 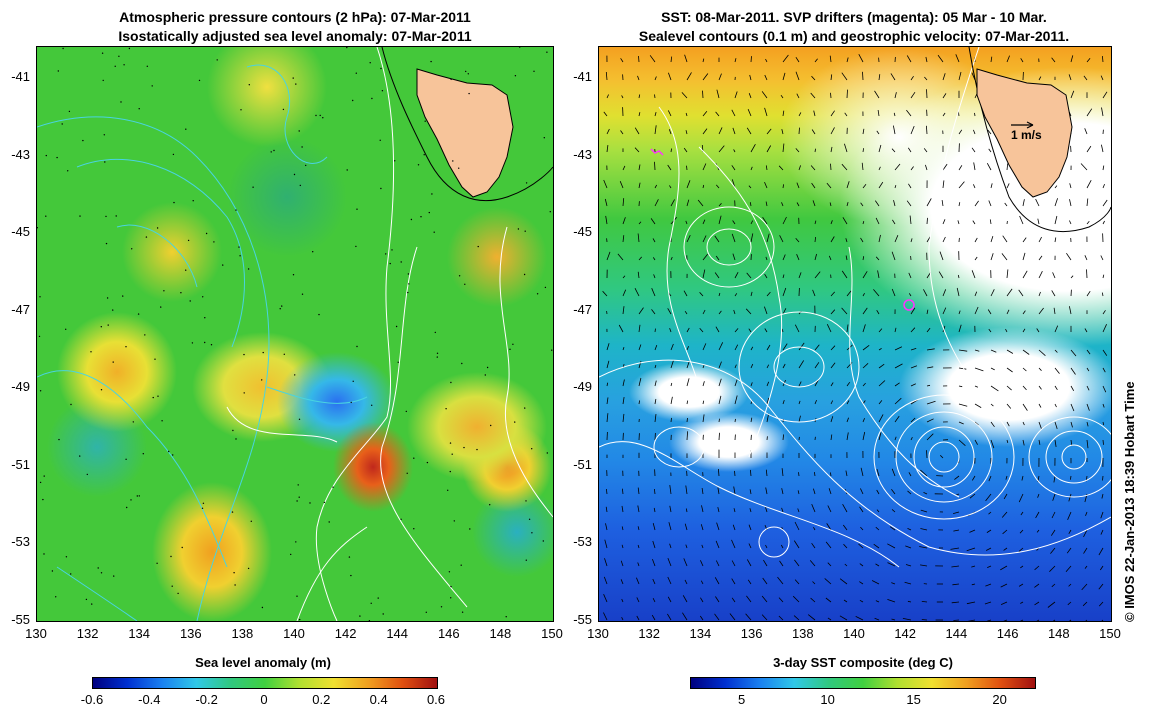 What do you see at coordinates (153, 368) in the screenshot?
I see `pressure-contour` at bounding box center [153, 368].